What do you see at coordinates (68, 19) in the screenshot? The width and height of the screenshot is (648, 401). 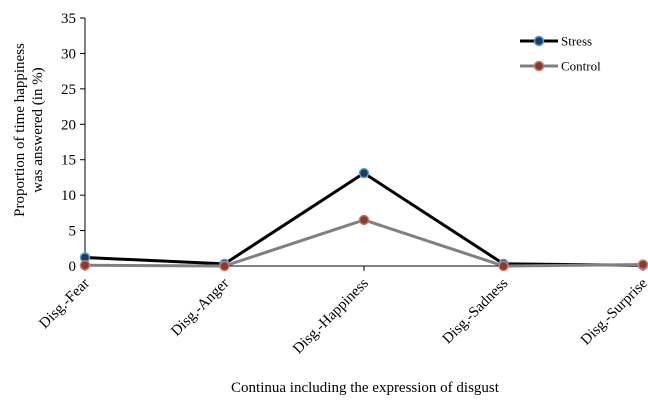 I see `y-tick-label: 35` at bounding box center [68, 19].